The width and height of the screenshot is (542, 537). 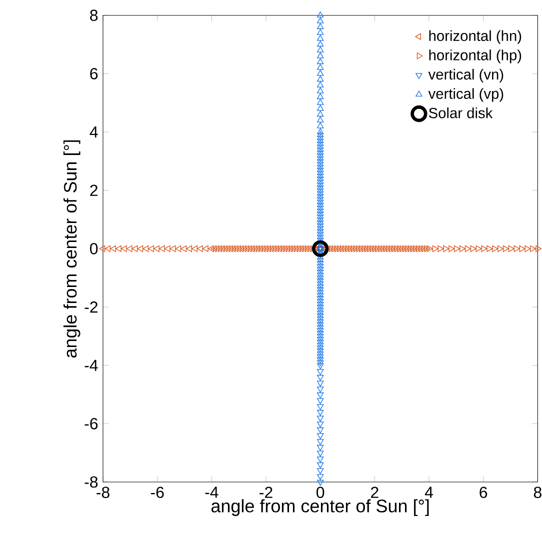 What do you see at coordinates (428, 492) in the screenshot?
I see `x-tick-label: 4` at bounding box center [428, 492].